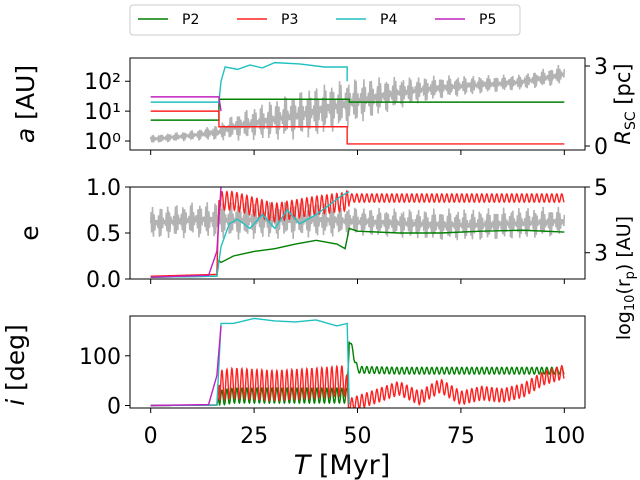  I want to click on legend-frame, so click(325, 20).